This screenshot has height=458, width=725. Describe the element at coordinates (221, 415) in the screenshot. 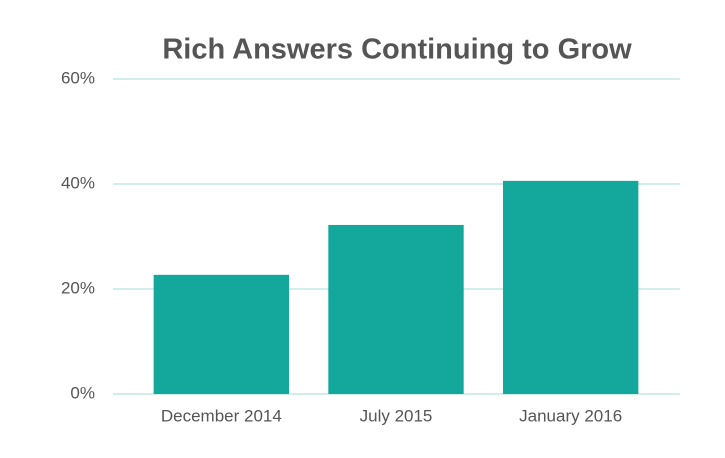

I see `x-tick-label: December 2014` at that location.